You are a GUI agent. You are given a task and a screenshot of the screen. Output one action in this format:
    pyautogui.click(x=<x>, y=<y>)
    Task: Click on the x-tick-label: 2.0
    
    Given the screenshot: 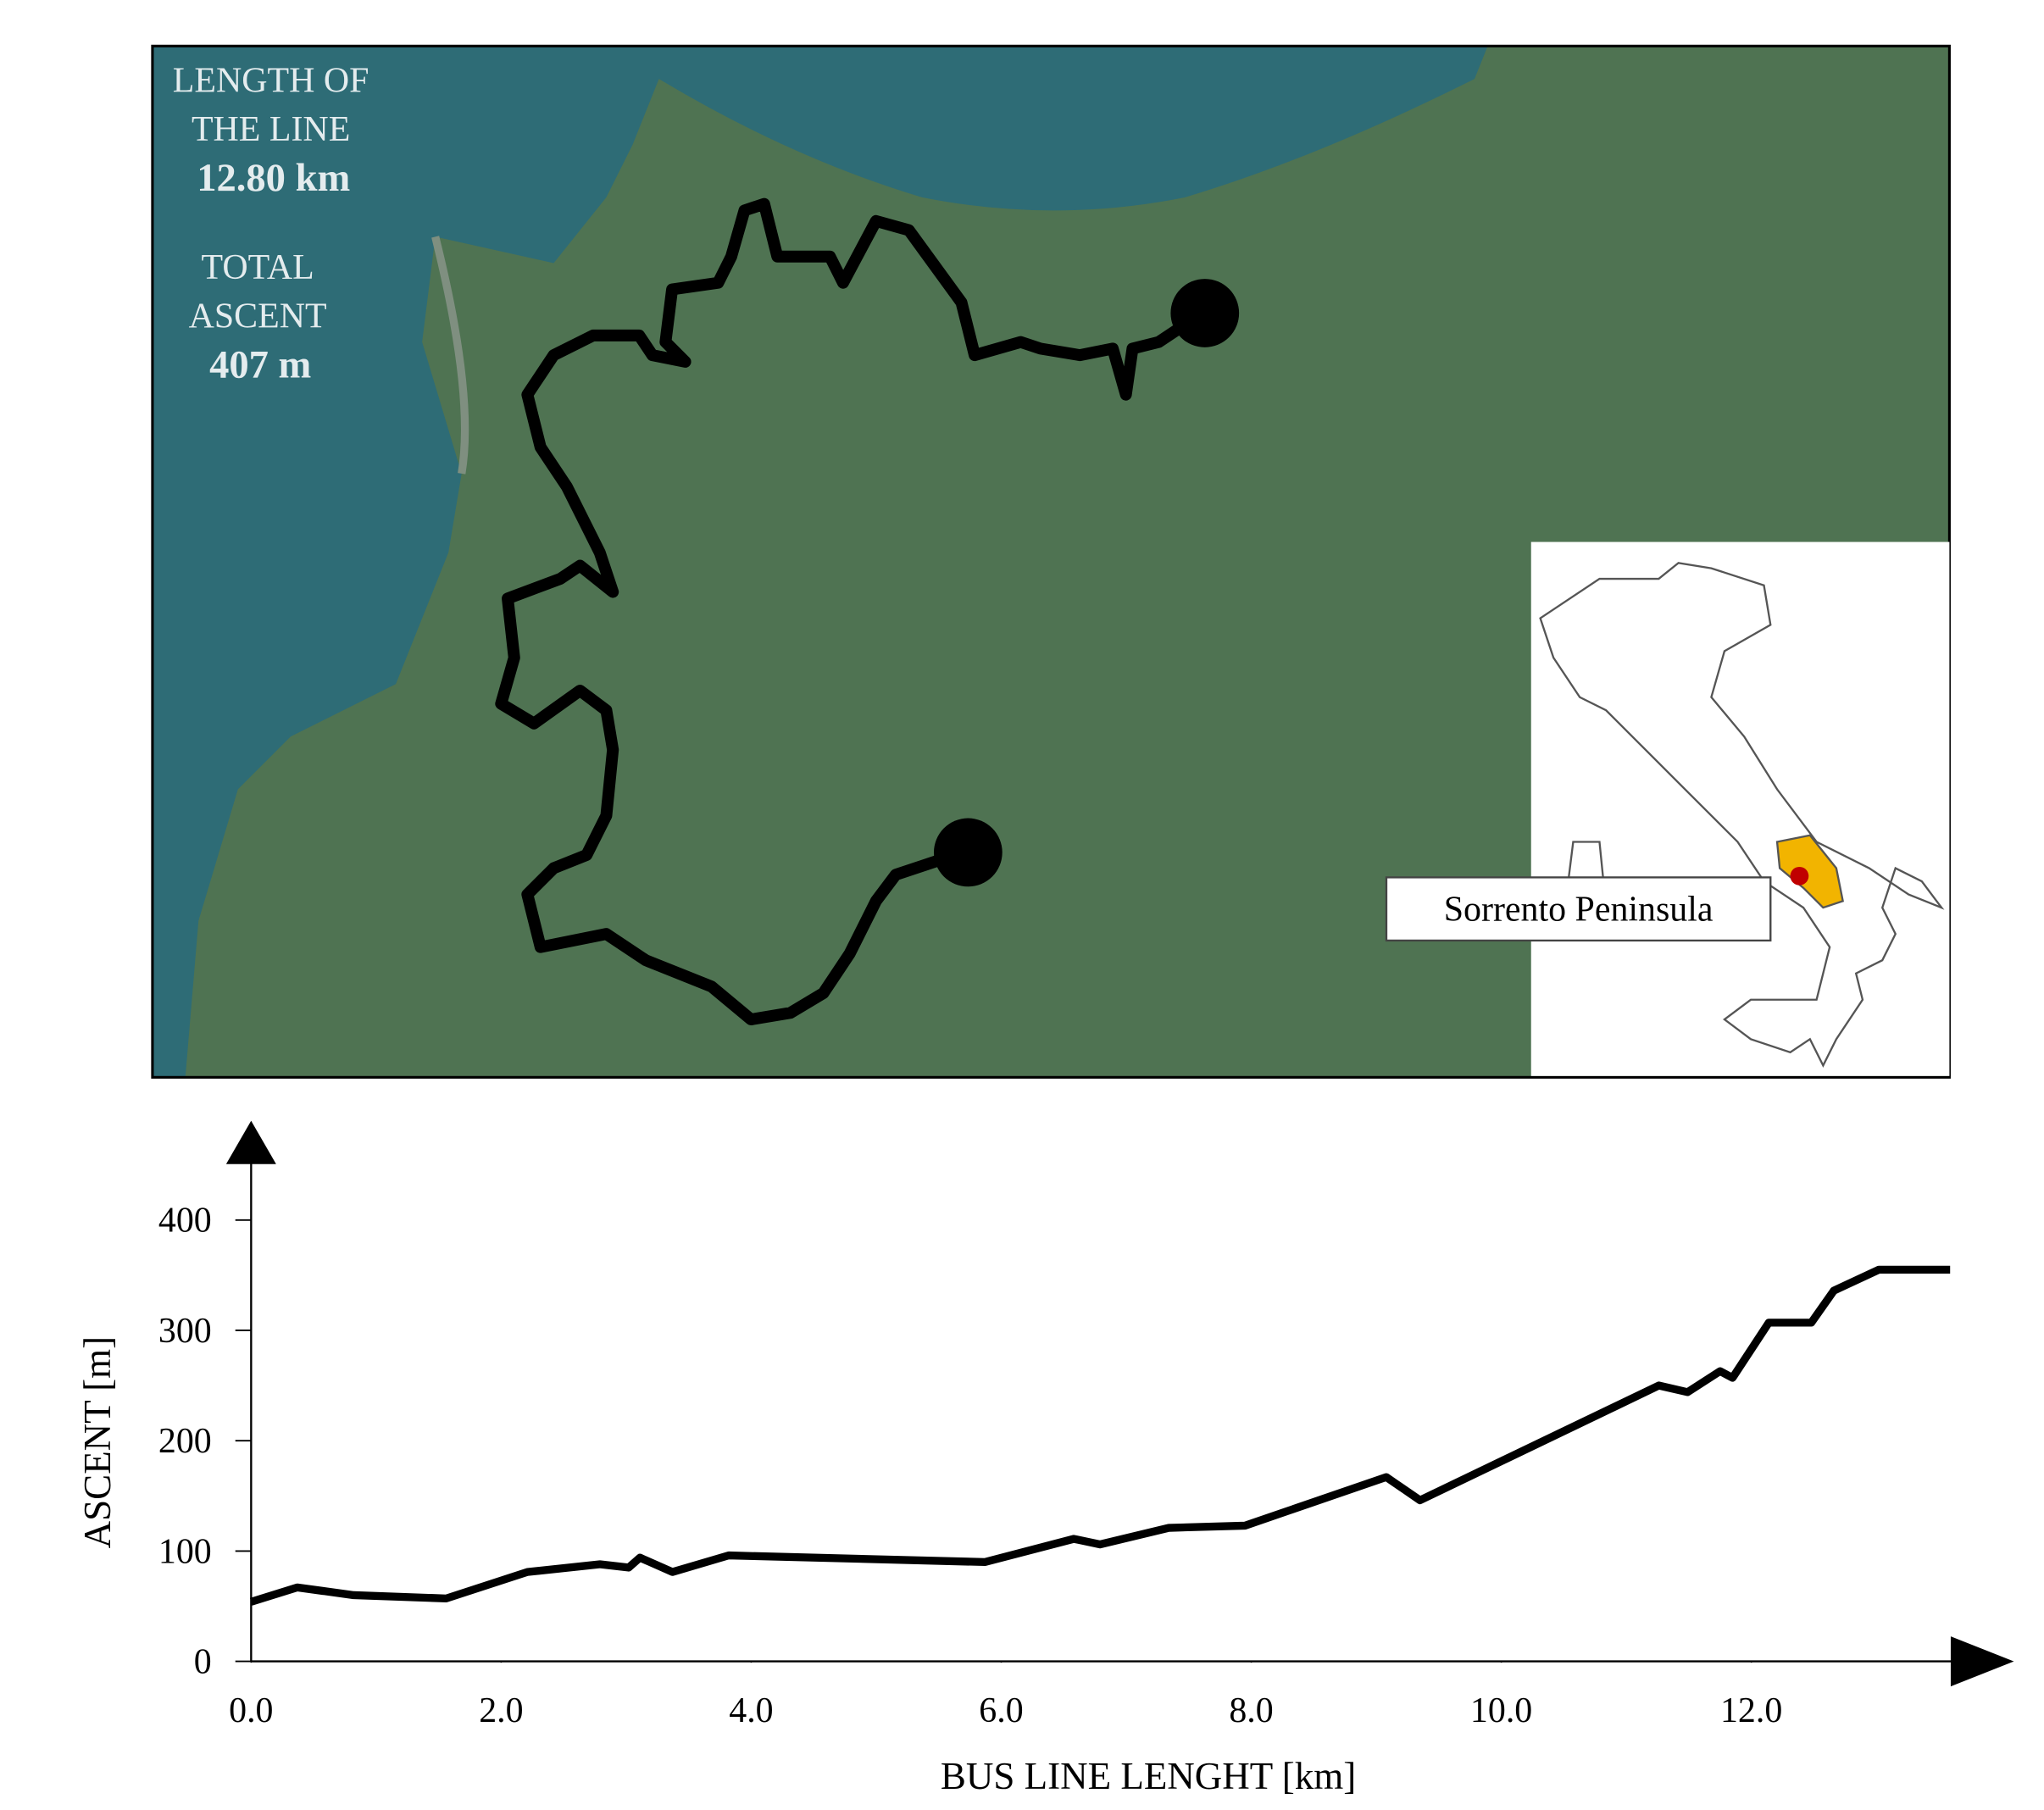 What is the action you would take?
    pyautogui.click(x=501, y=1710)
    